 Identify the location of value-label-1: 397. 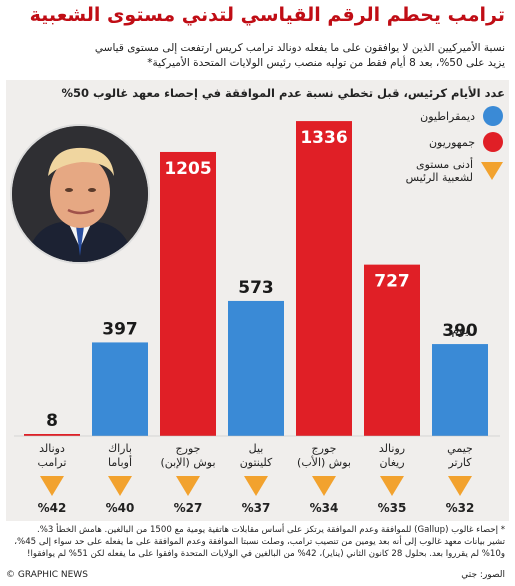
(120, 329).